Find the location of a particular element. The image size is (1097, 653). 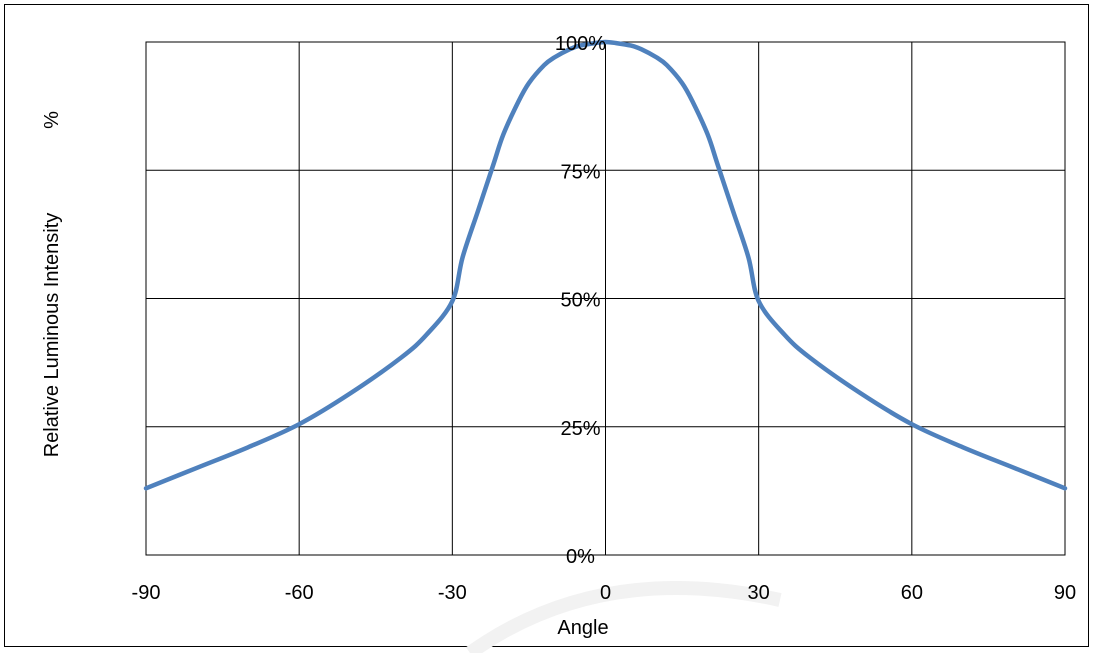

x-tick-labels: -90 -60 -30 0 30 60 90 is located at coordinates (604, 593).